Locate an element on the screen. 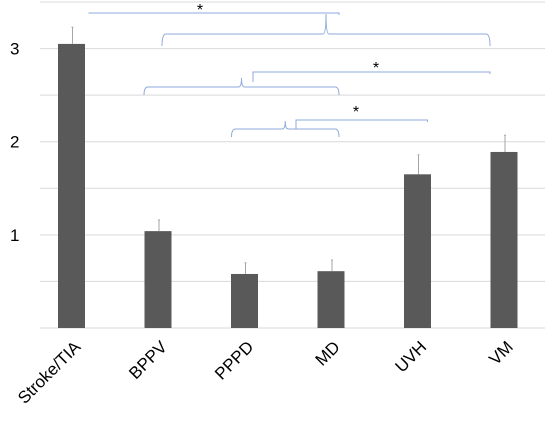 The height and width of the screenshot is (428, 550). significance-star-2: * is located at coordinates (376, 68).